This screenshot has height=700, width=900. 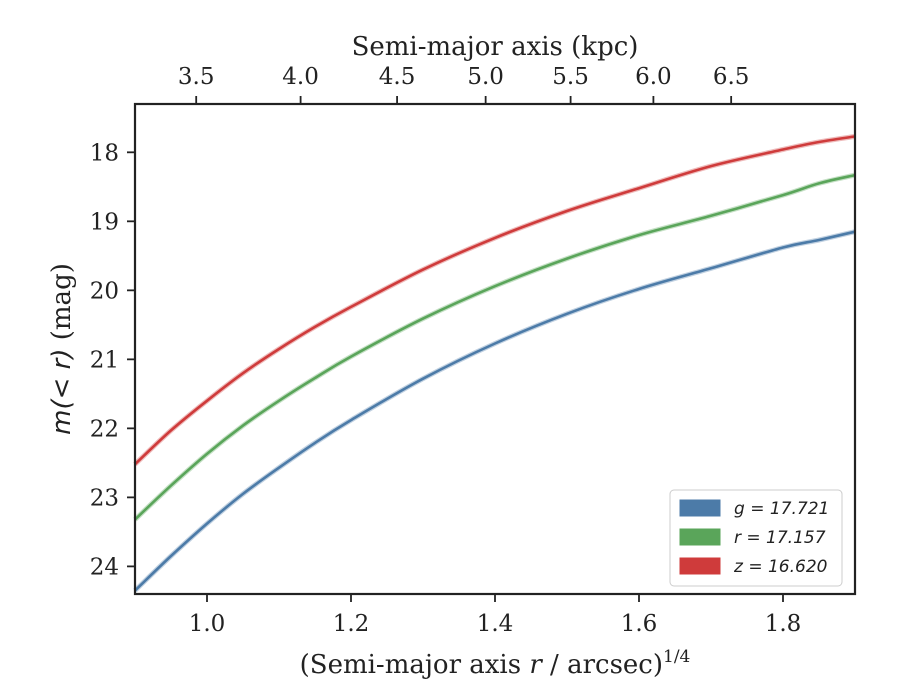 What do you see at coordinates (300, 77) in the screenshot?
I see `top-tick-label: 4.0` at bounding box center [300, 77].